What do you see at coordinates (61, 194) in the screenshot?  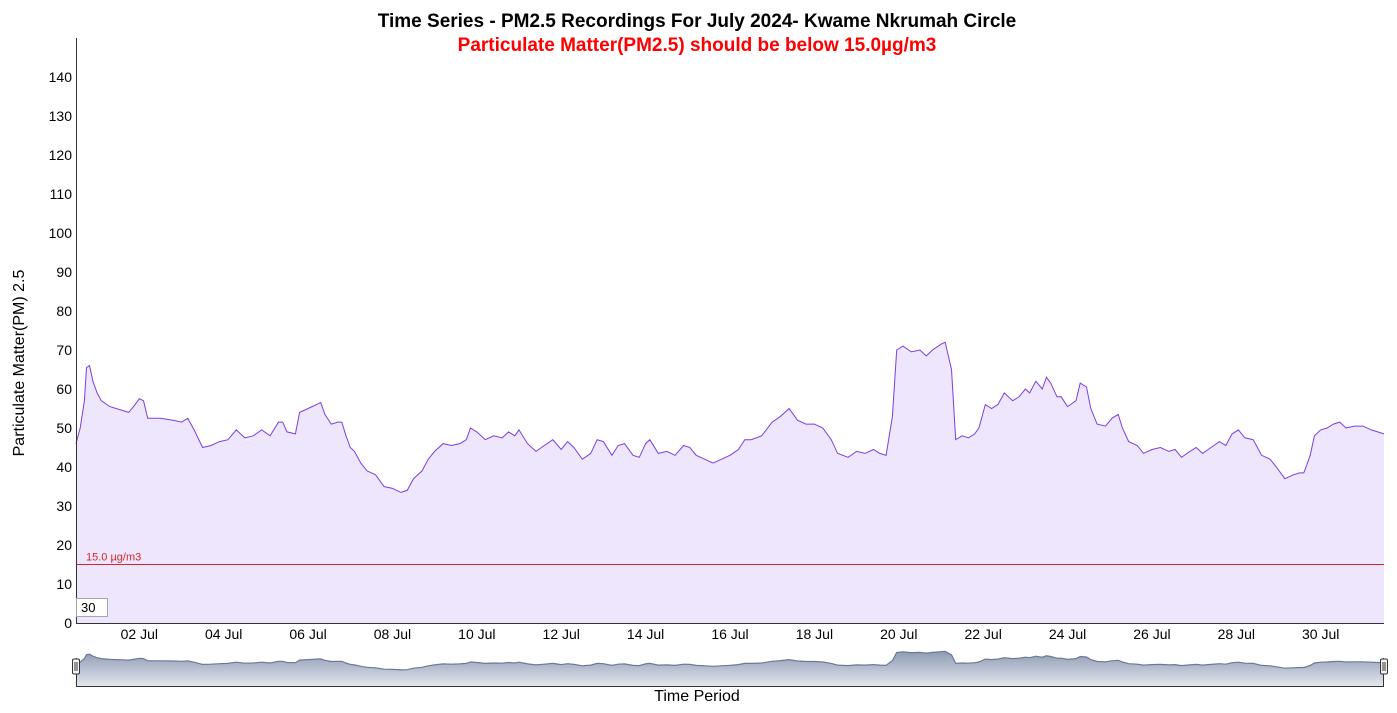 I see `y-tick-label: 110` at bounding box center [61, 194].